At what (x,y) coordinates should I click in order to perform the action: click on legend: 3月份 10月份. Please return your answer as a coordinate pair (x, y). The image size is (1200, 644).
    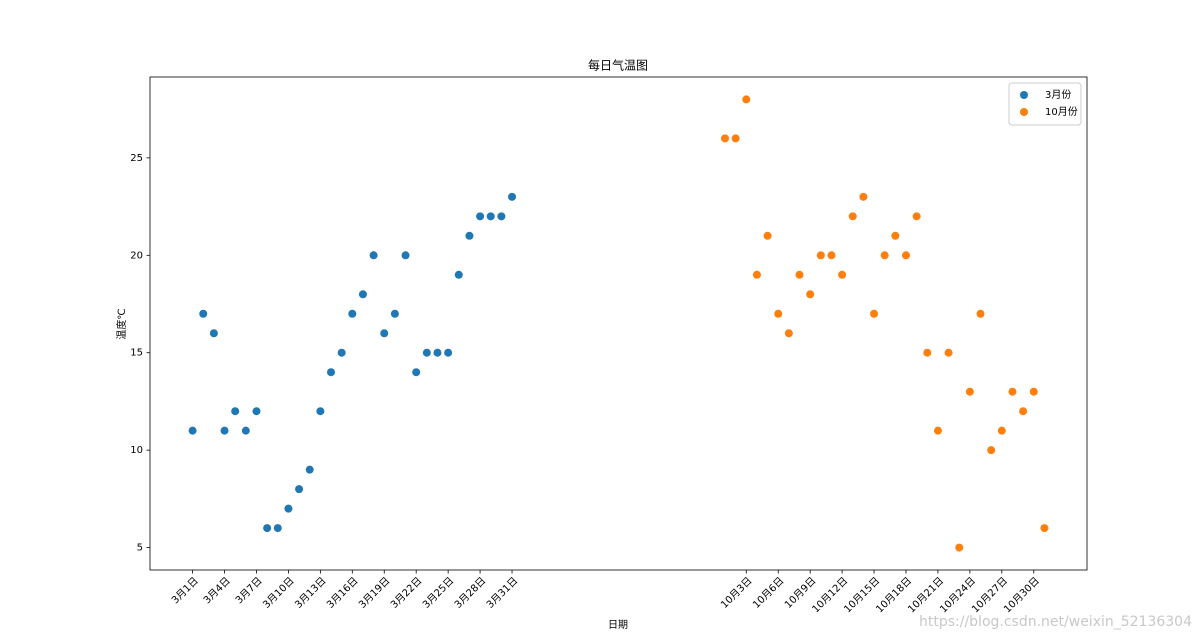
    Looking at the image, I should click on (1045, 104).